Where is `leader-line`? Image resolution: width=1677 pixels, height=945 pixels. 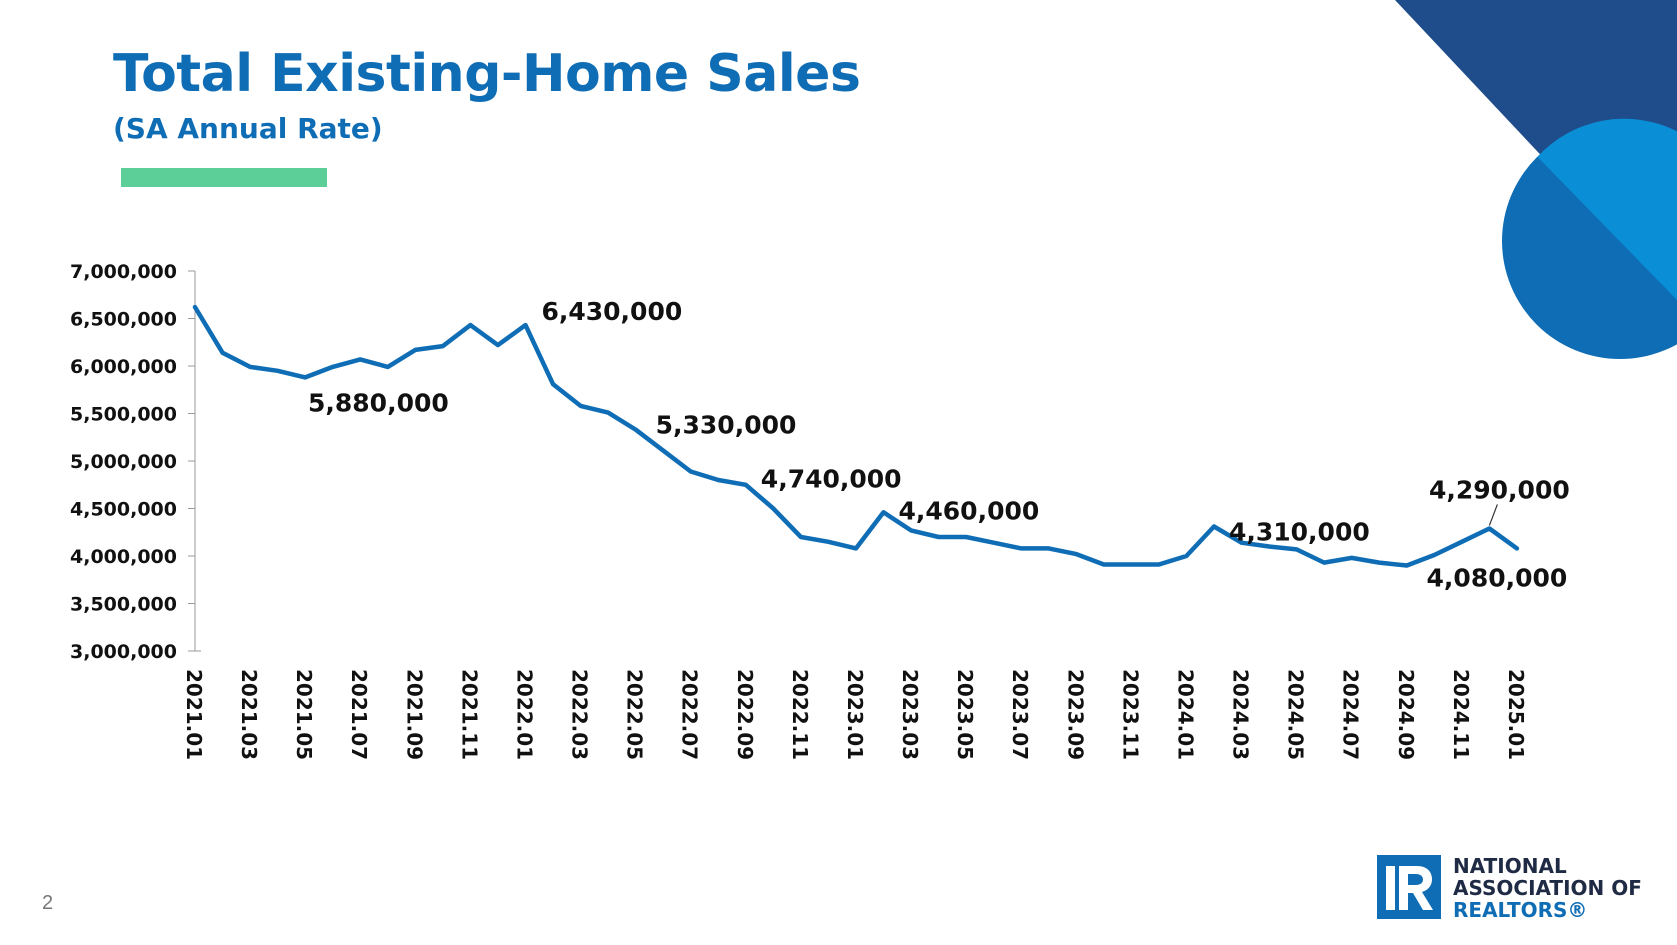 leader-line is located at coordinates (1493, 515).